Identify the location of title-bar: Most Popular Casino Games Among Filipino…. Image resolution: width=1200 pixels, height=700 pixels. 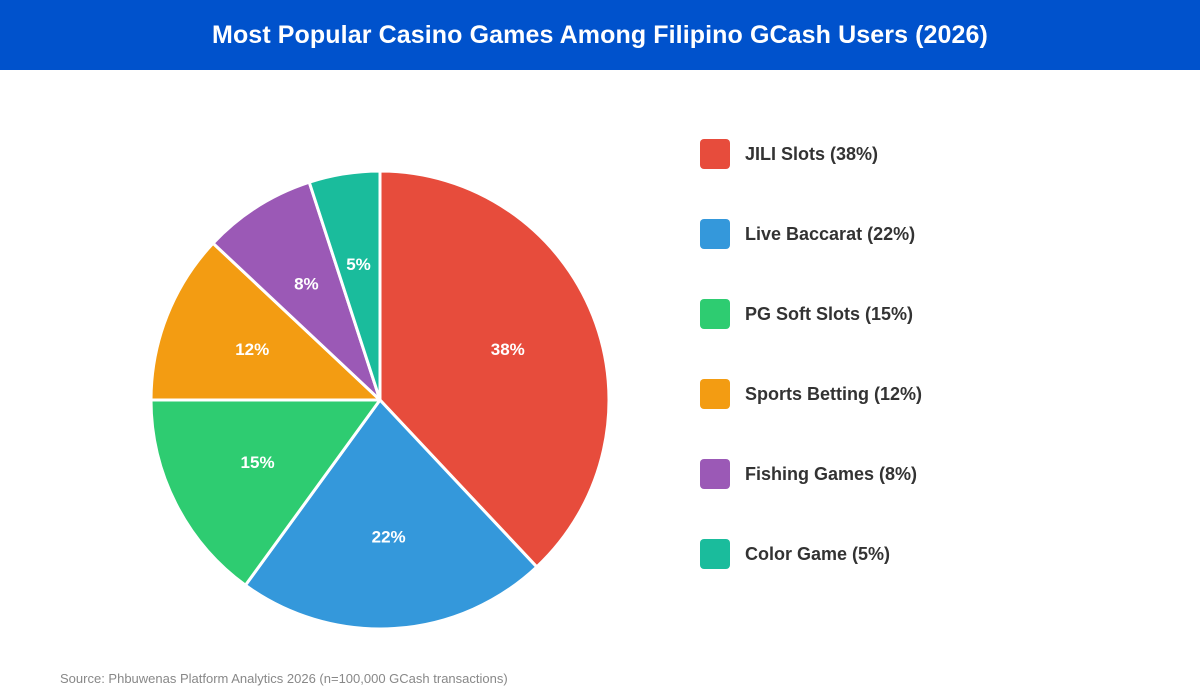
(600, 35).